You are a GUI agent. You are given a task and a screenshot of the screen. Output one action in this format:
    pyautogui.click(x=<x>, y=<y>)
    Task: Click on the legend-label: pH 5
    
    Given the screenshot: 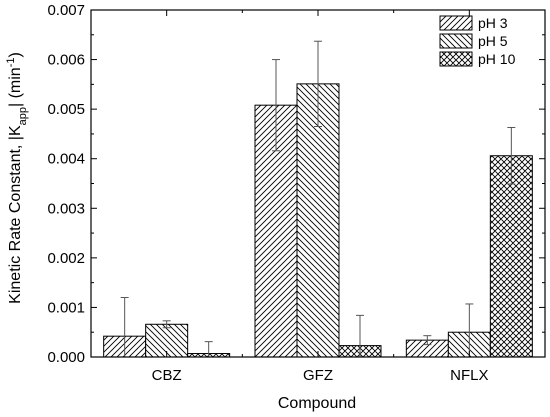 What is the action you would take?
    pyautogui.click(x=493, y=41)
    